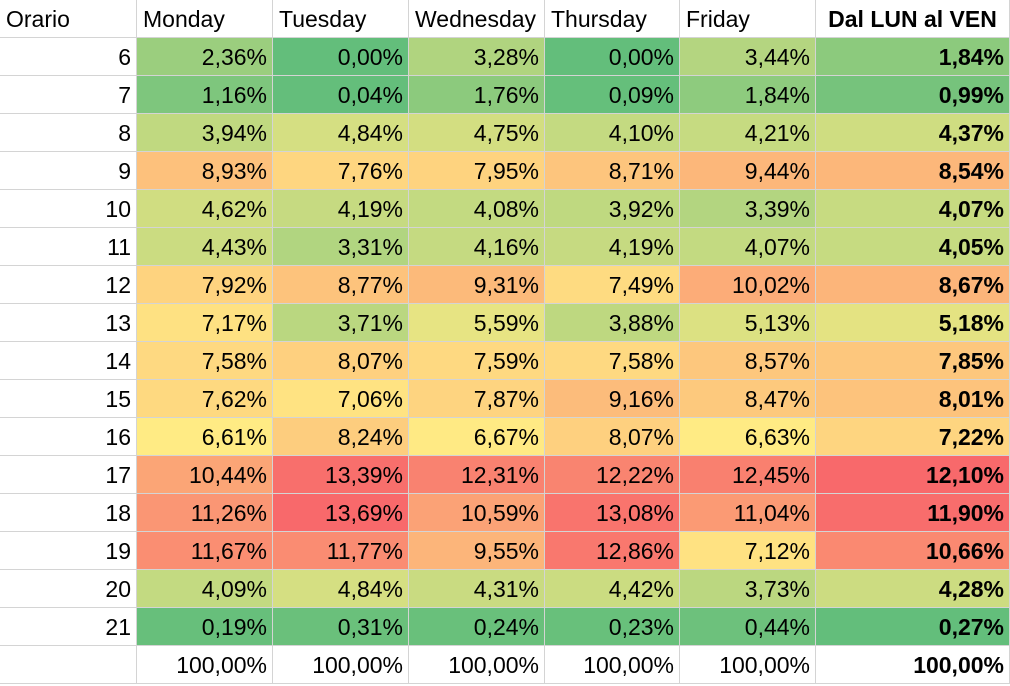 The width and height of the screenshot is (1010, 686). Describe the element at coordinates (477, 171) in the screenshot. I see `percent-cell: 7,95%` at that location.